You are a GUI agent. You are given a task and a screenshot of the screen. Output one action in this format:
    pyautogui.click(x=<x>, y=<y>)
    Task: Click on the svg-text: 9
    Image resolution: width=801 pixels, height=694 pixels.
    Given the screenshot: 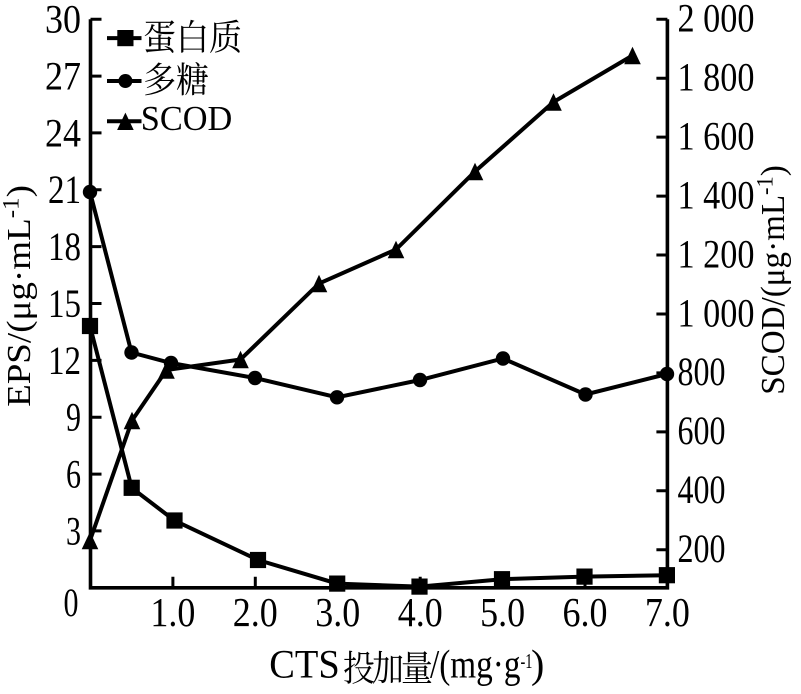 What is the action you would take?
    pyautogui.click(x=73, y=417)
    